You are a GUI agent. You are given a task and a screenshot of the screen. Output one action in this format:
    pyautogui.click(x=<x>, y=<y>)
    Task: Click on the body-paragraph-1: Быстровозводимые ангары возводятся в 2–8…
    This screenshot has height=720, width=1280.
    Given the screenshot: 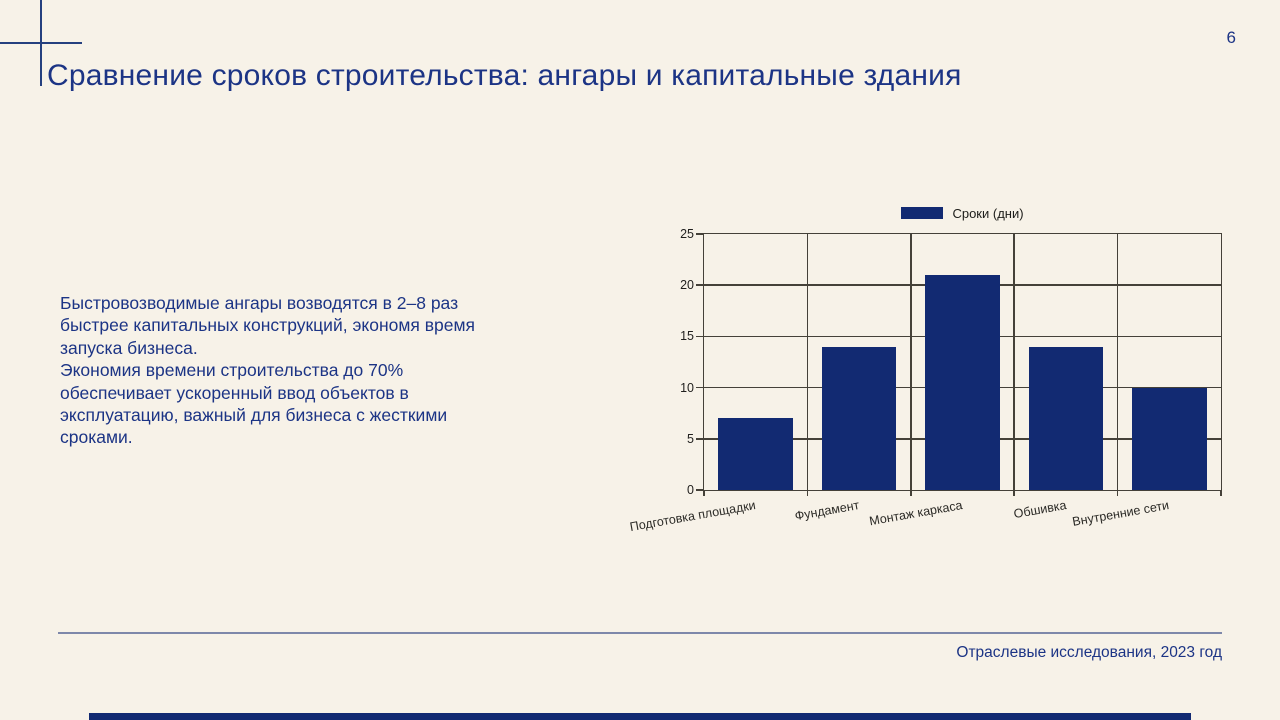 What is the action you would take?
    pyautogui.click(x=267, y=325)
    